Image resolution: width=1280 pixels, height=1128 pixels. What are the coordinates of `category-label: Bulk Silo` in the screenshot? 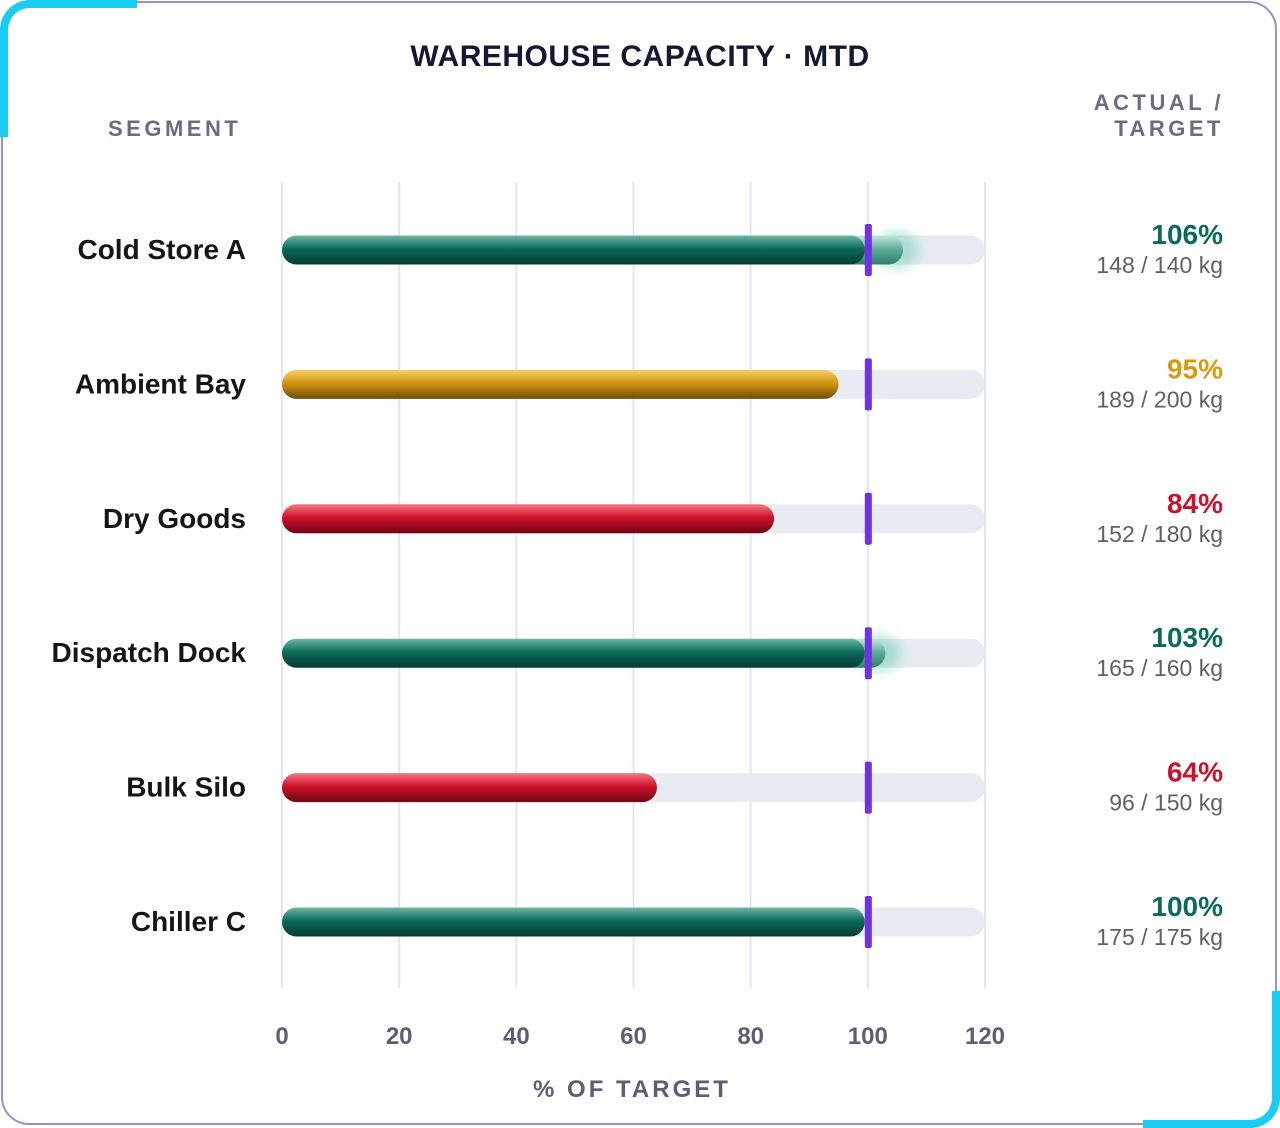 It's located at (186, 787).